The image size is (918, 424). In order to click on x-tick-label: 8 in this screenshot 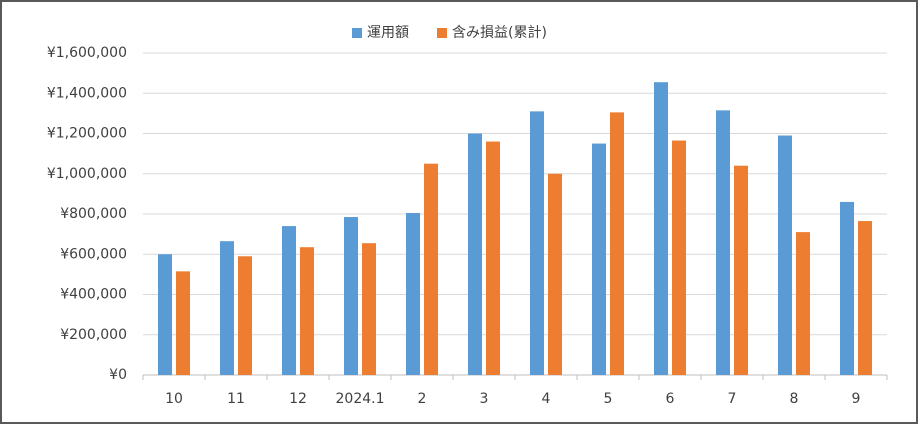, I will do `click(794, 399)`.